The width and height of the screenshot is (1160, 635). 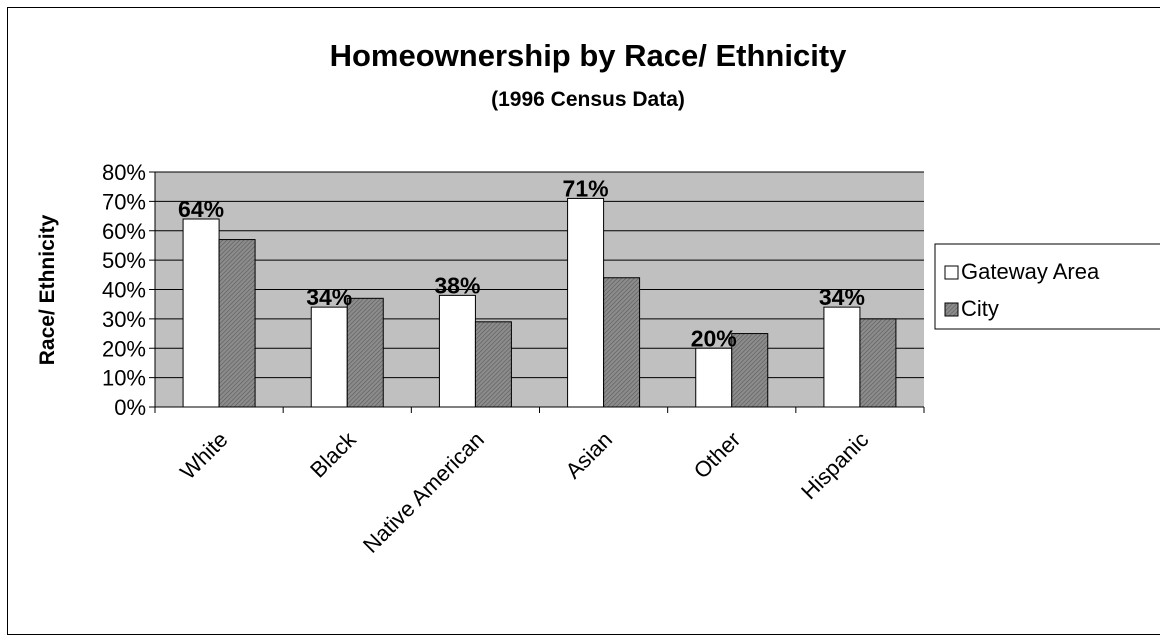 What do you see at coordinates (124, 260) in the screenshot?
I see `y-tick-label: 50%` at bounding box center [124, 260].